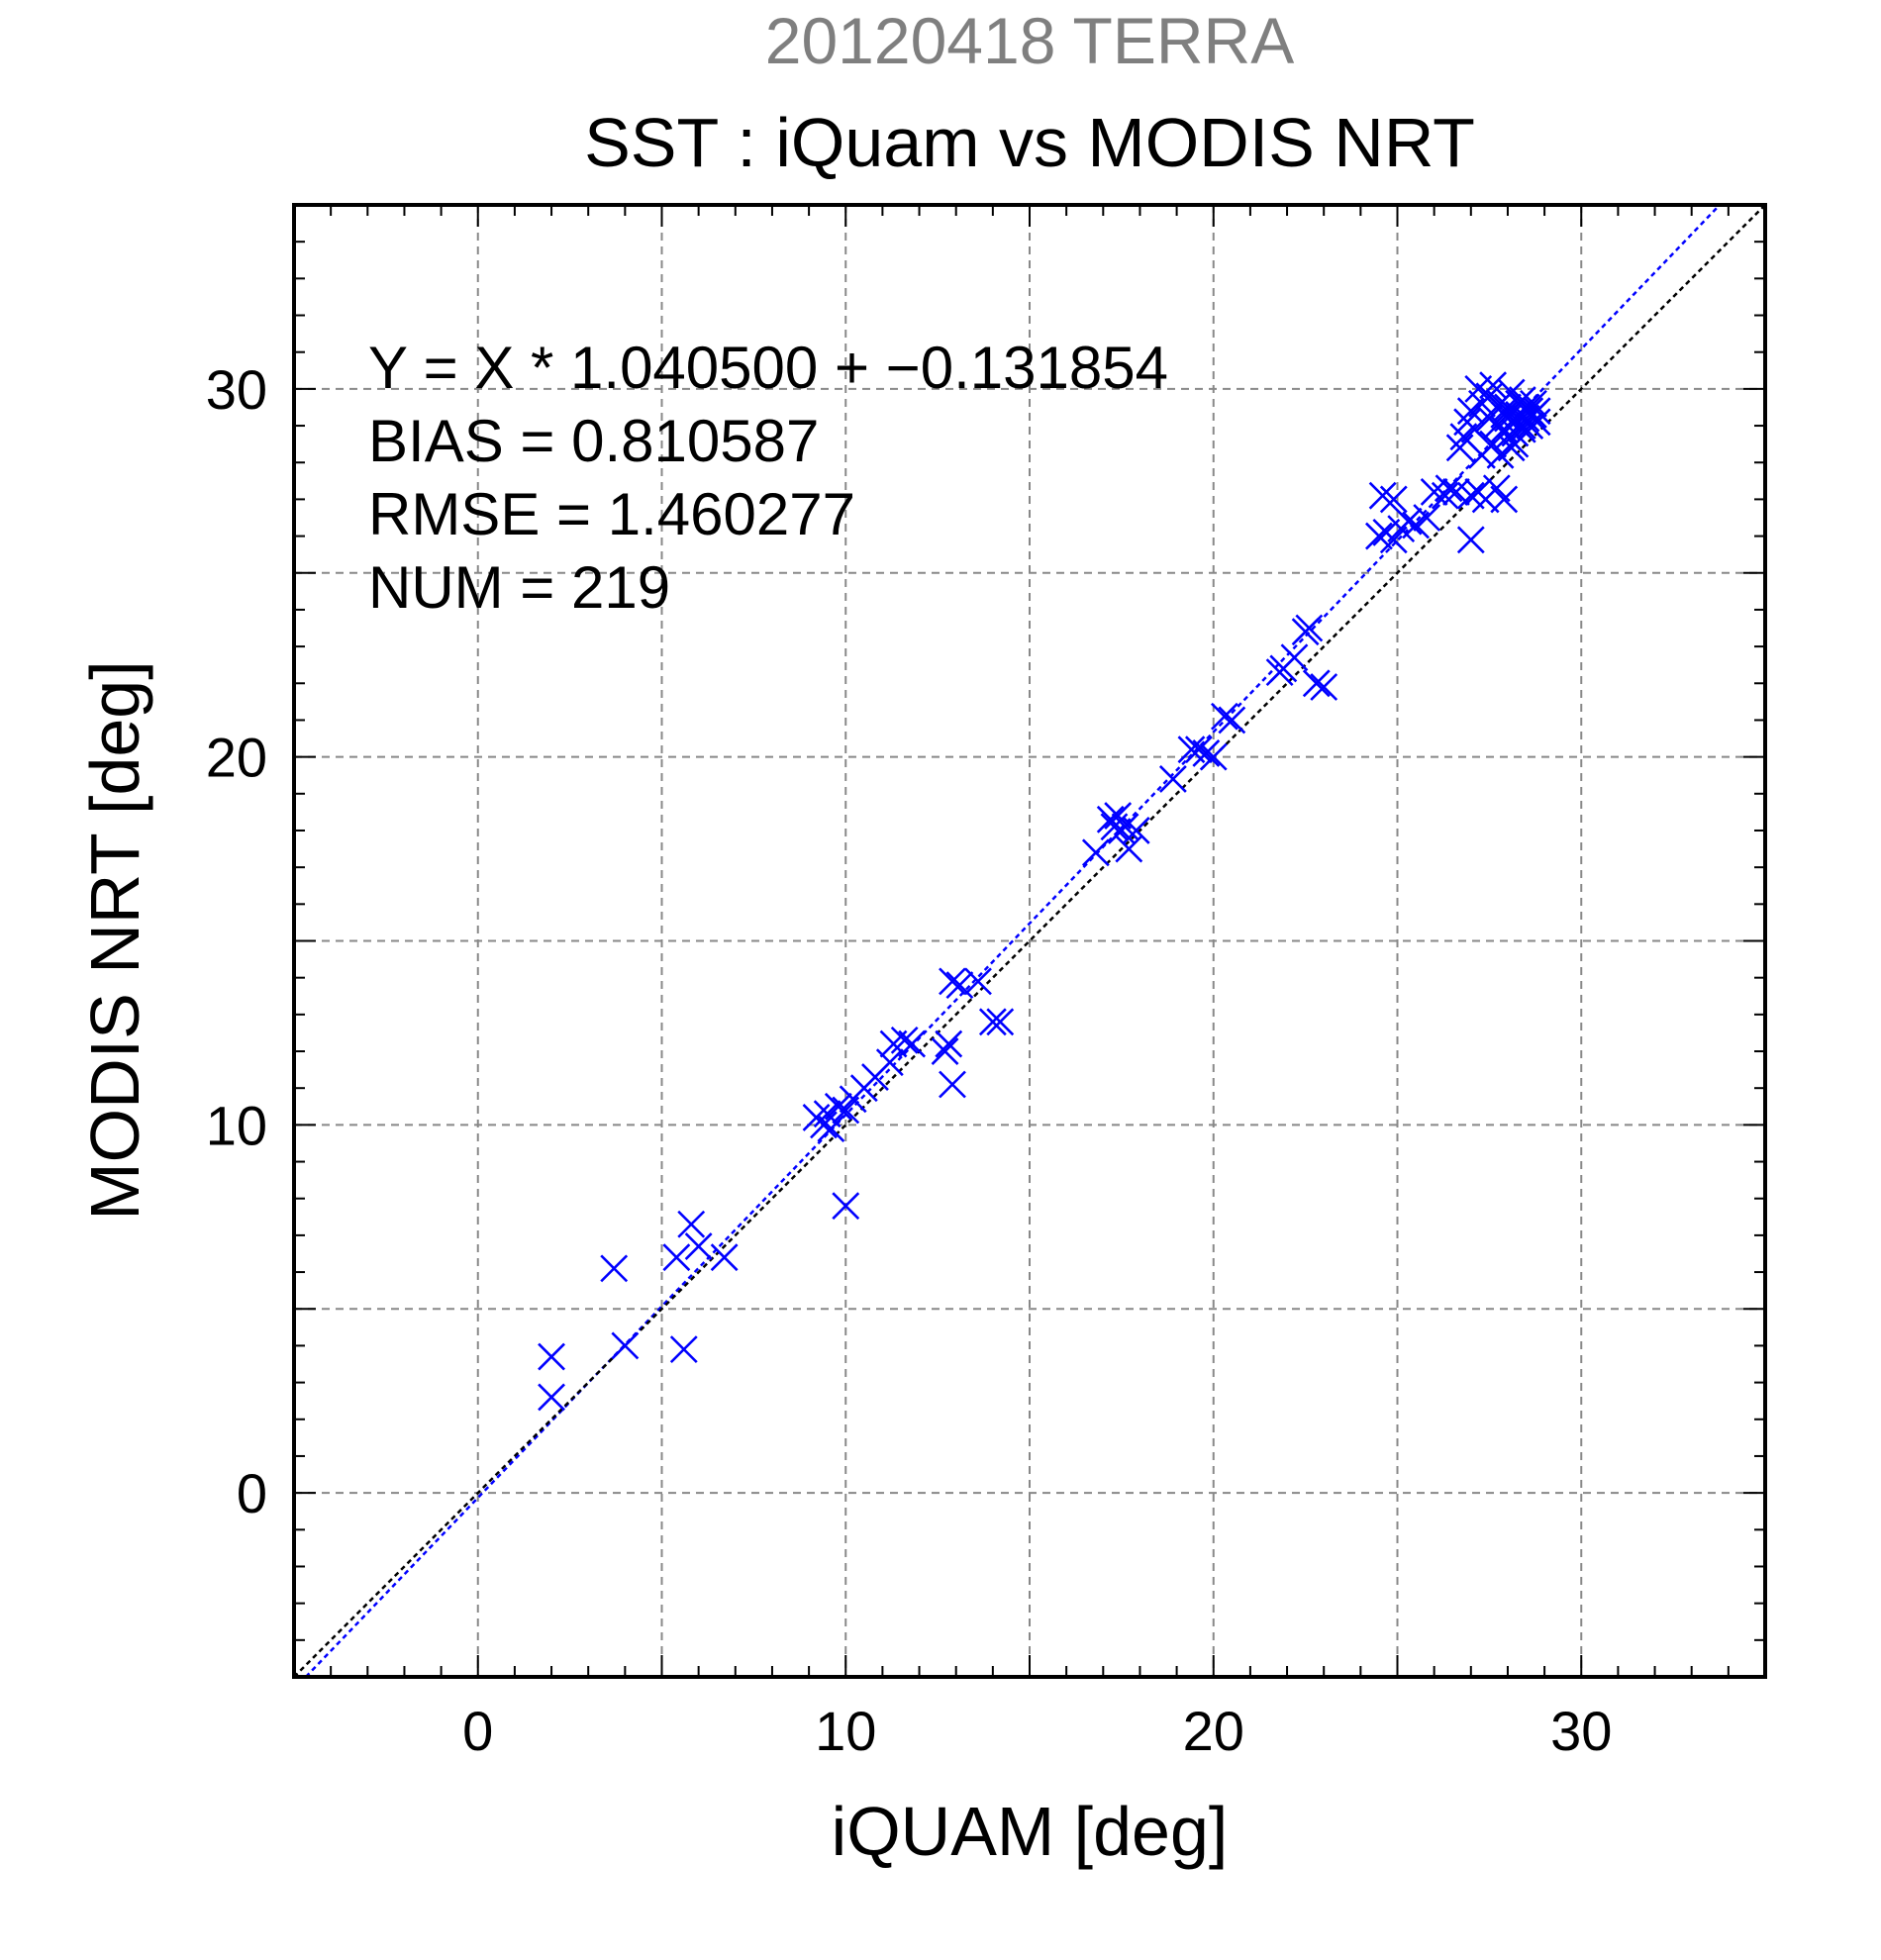 The image size is (1881, 1960). Describe the element at coordinates (1030, 40) in the screenshot. I see `chart-supertitle: 20120418 TERRA` at that location.